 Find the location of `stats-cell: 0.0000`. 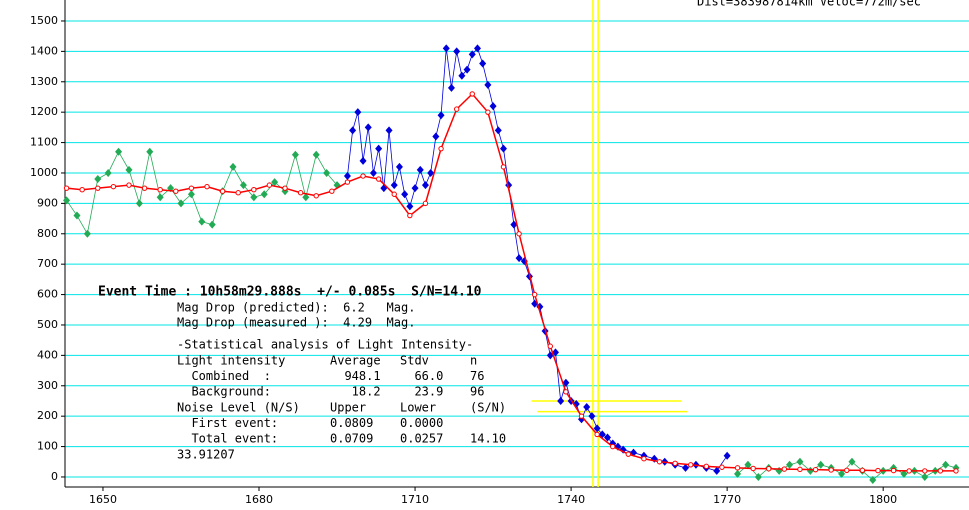

stats-cell: 0.0000 is located at coordinates (421, 423).